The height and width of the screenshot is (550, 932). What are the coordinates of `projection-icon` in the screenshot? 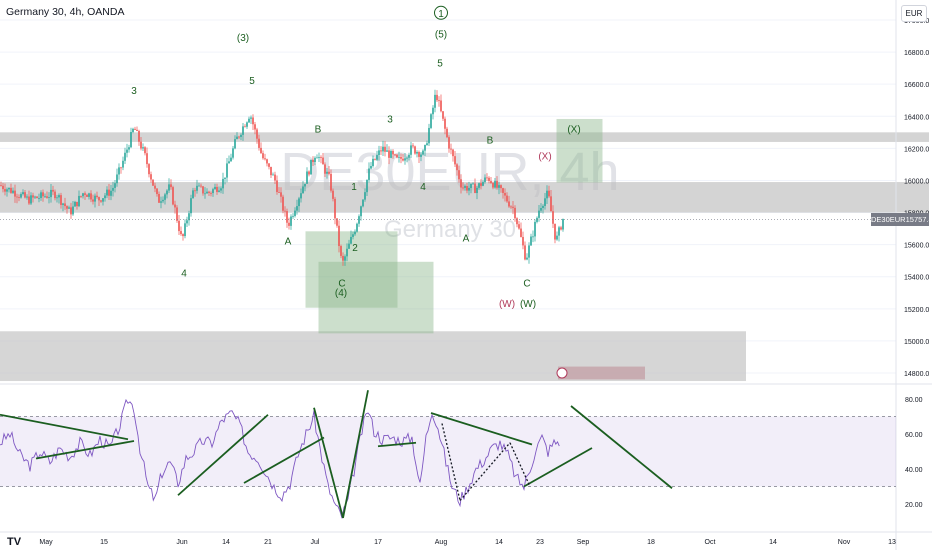 It's located at (562, 373).